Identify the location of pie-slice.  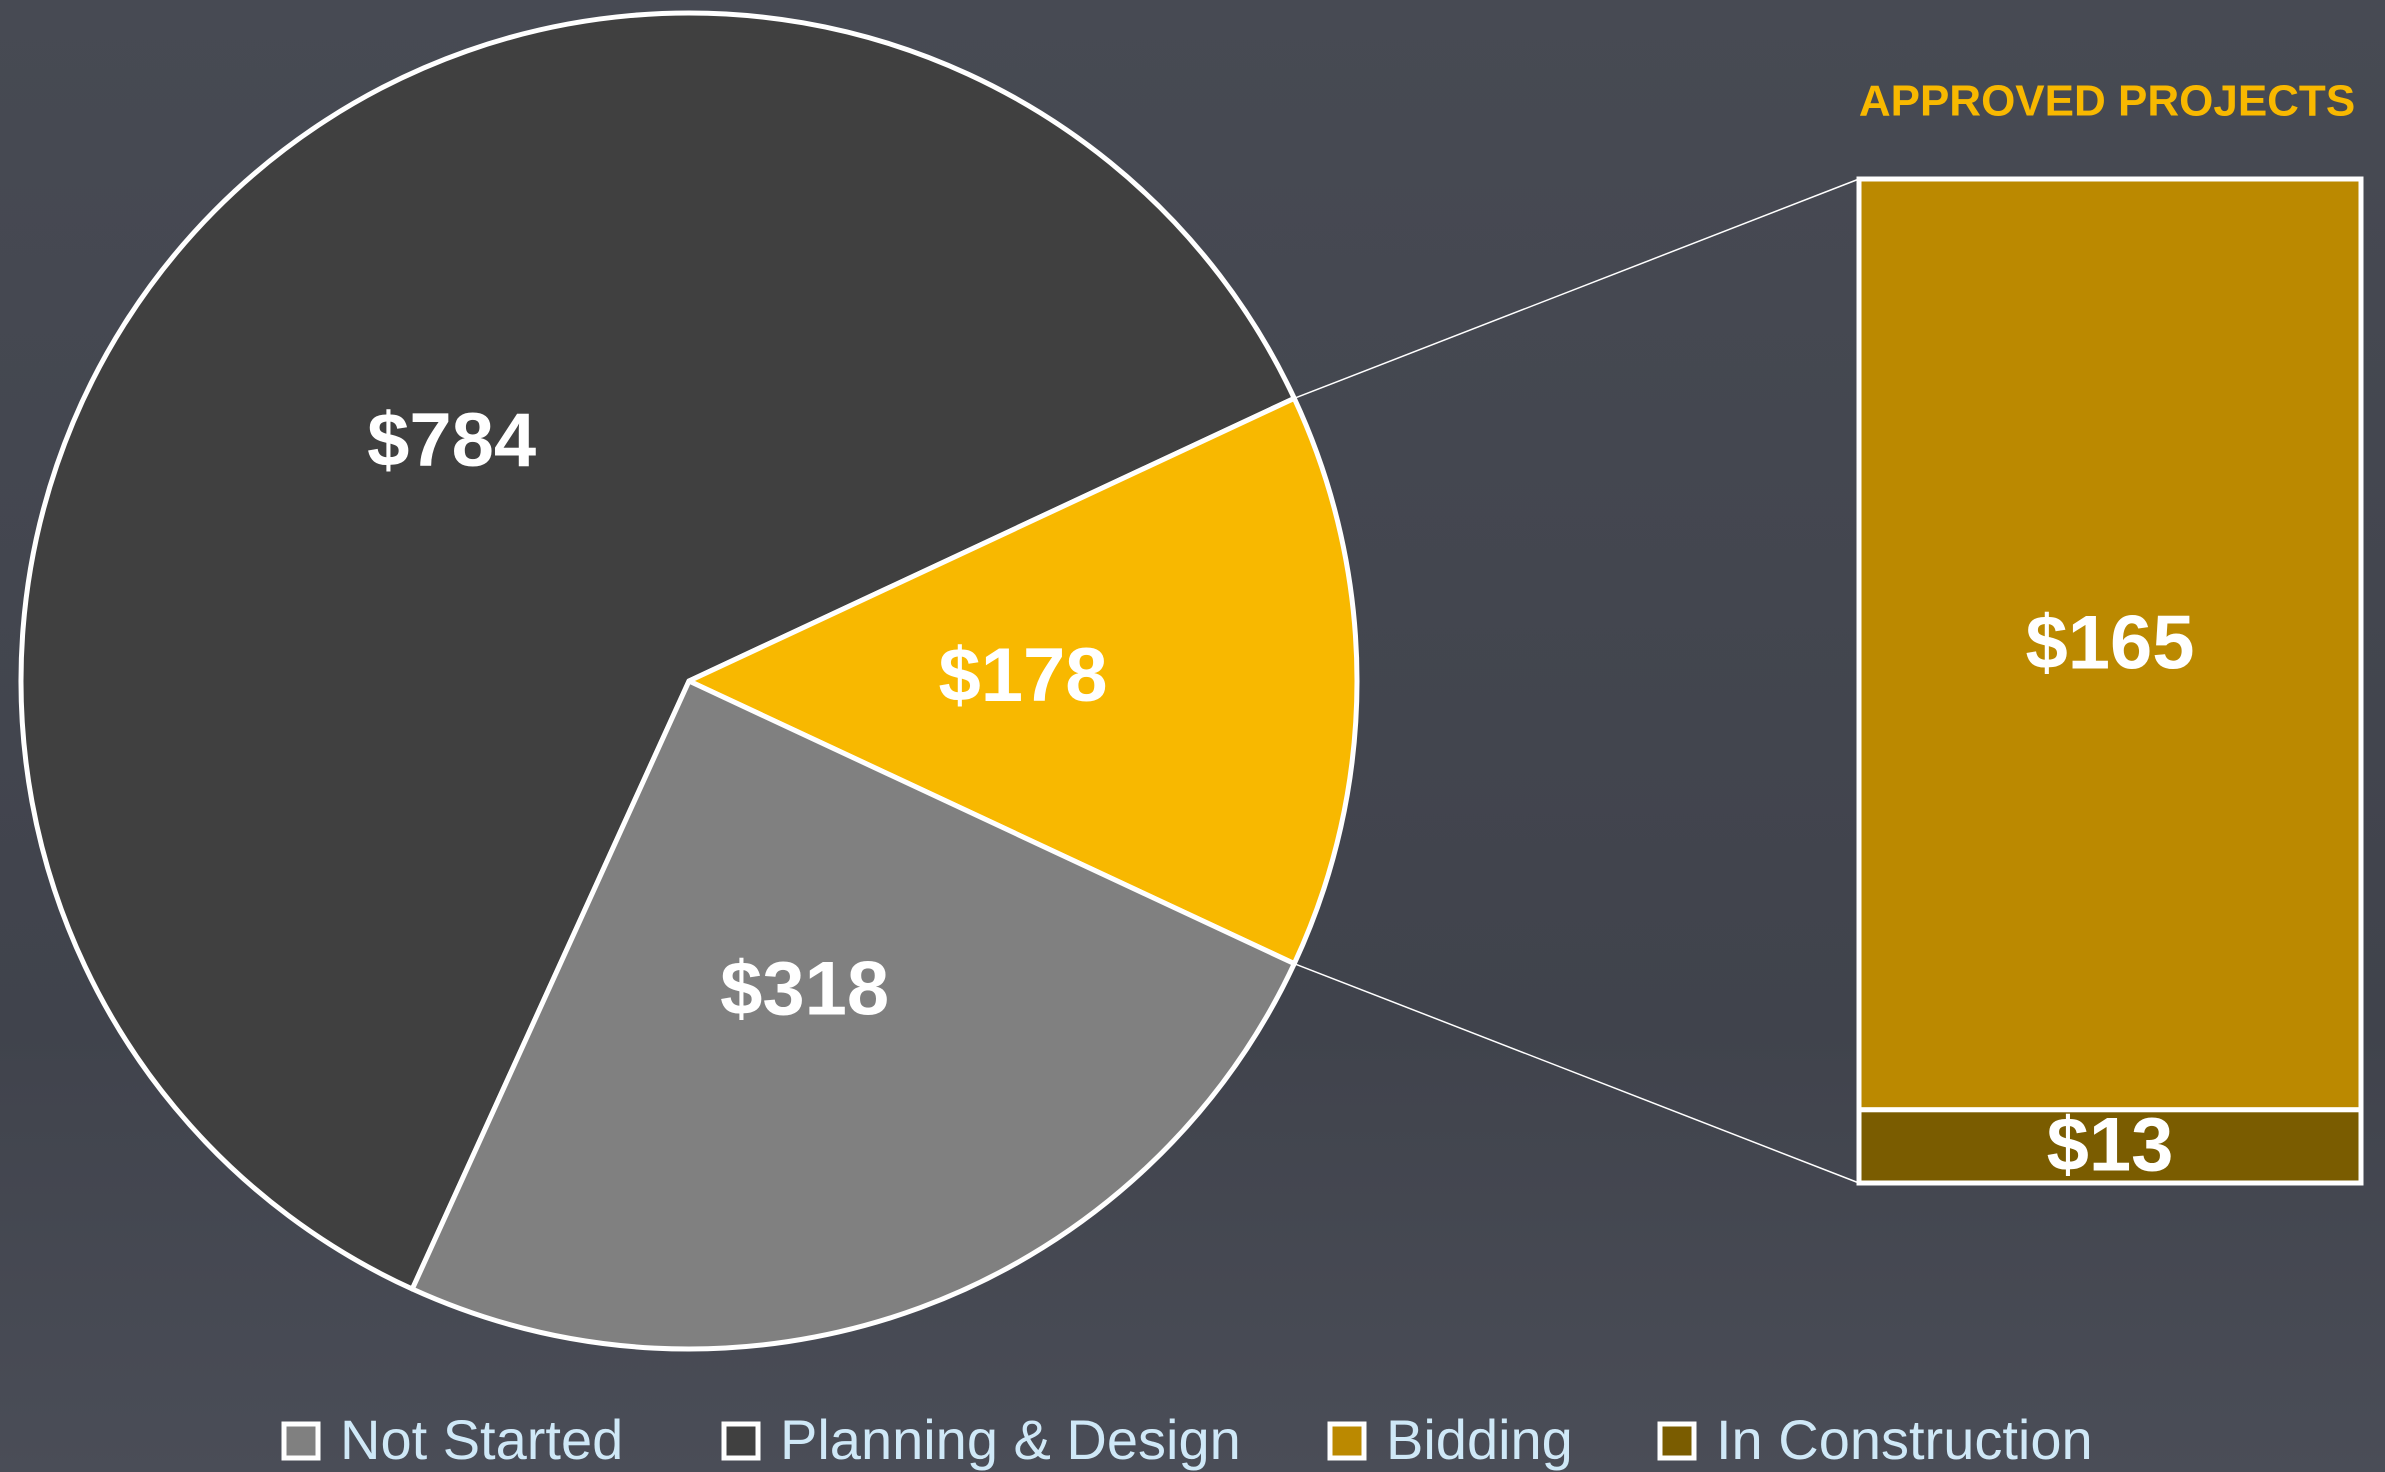
(1023, 681).